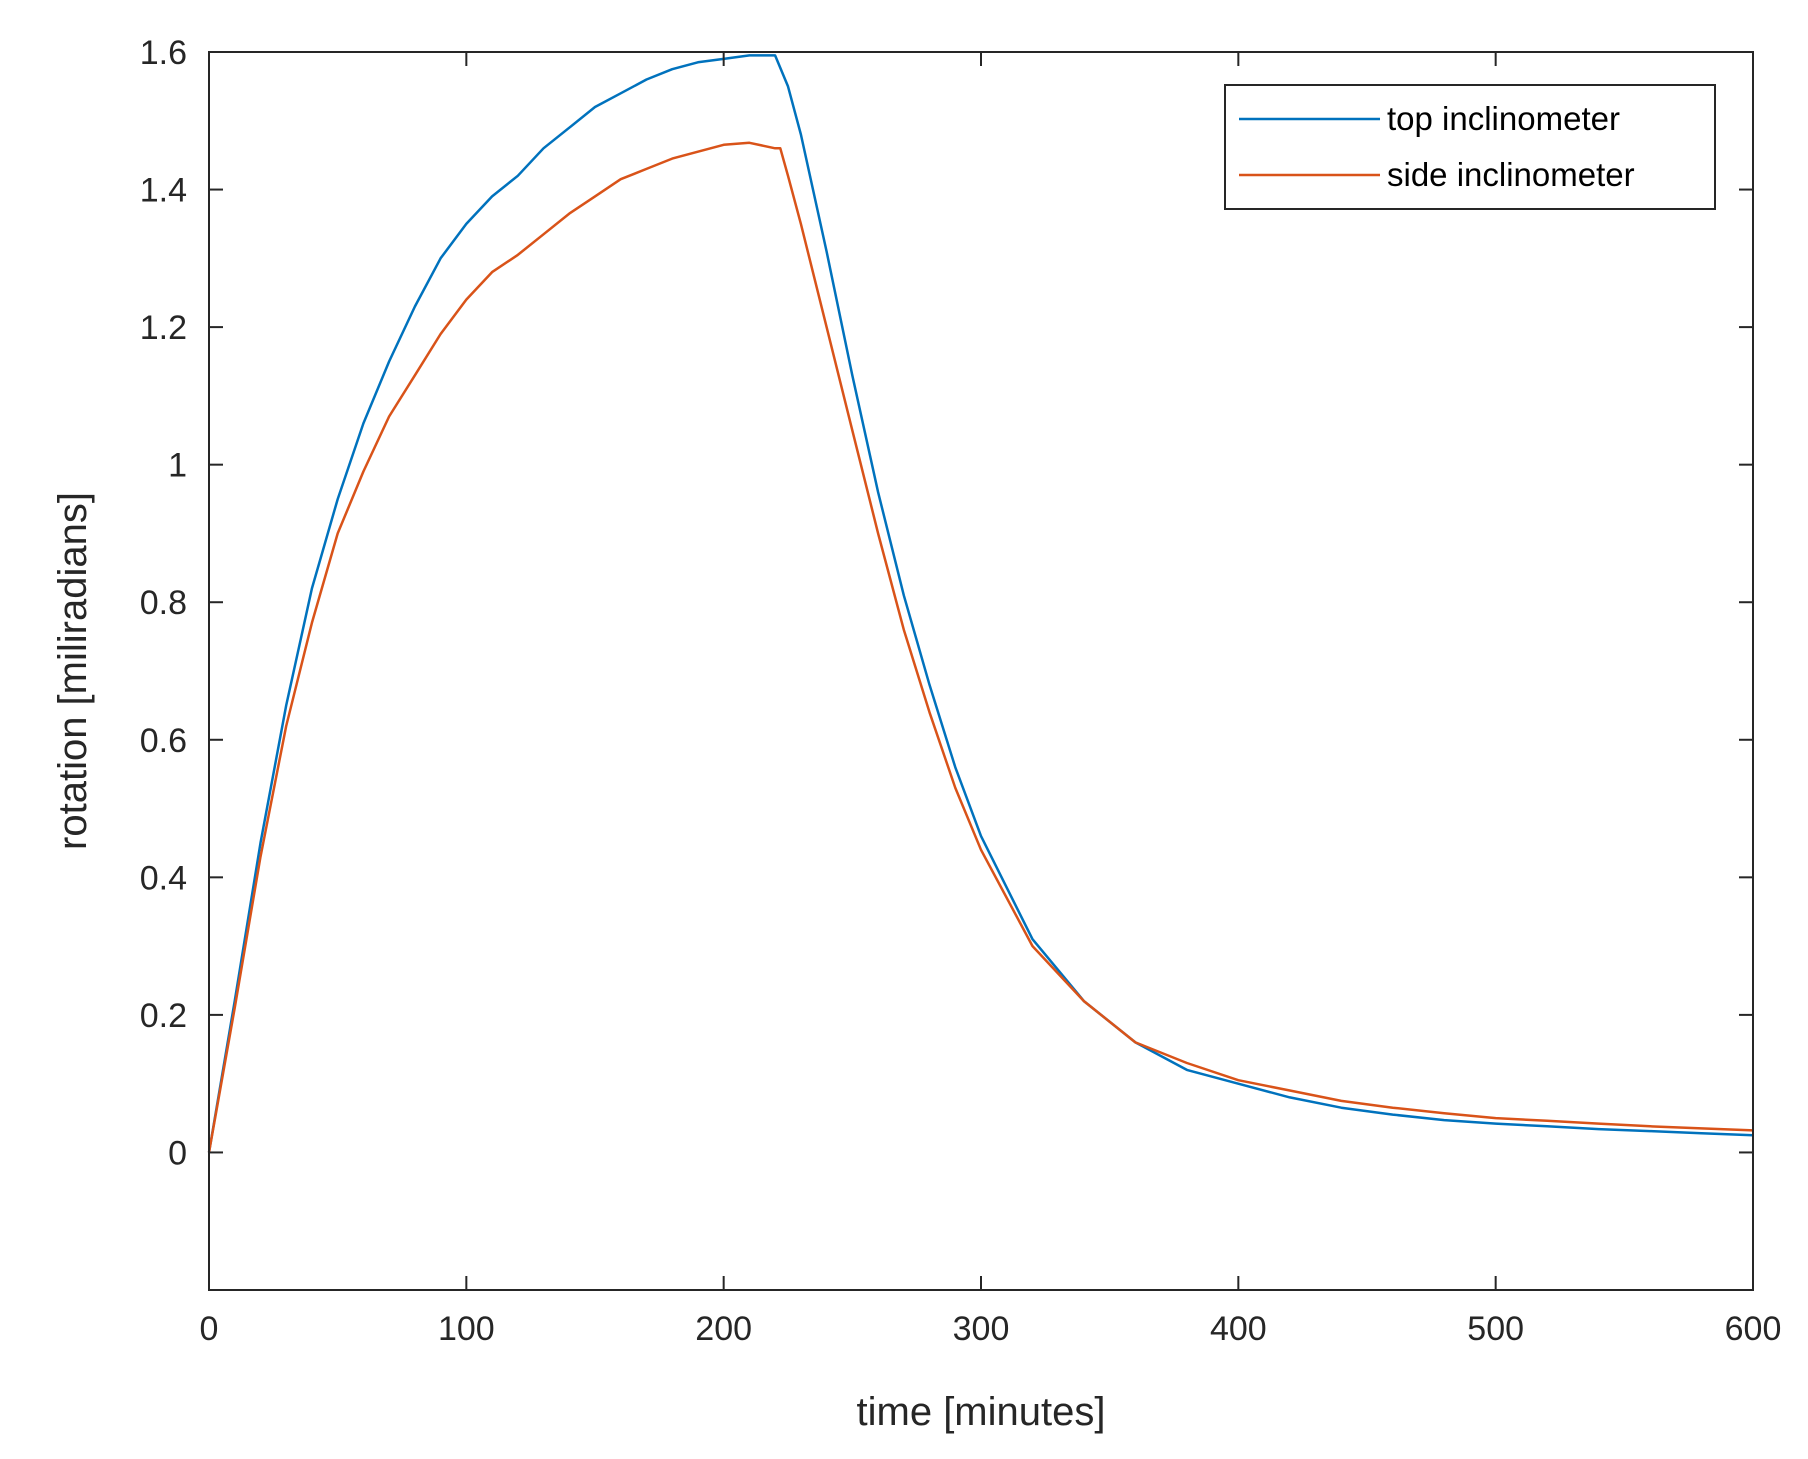 This screenshot has height=1459, width=1808. What do you see at coordinates (723, 1329) in the screenshot?
I see `x-tick-label: 200` at bounding box center [723, 1329].